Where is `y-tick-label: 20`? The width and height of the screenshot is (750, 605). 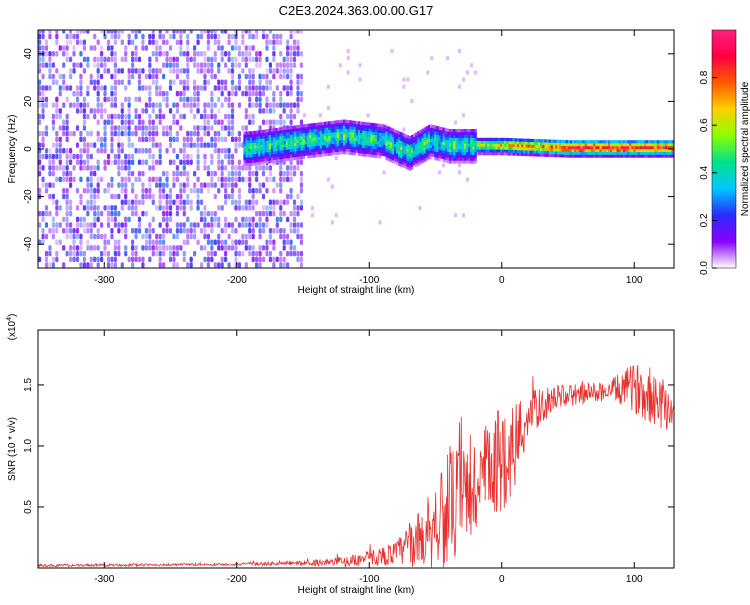 y-tick-label: 20 is located at coordinates (28, 101).